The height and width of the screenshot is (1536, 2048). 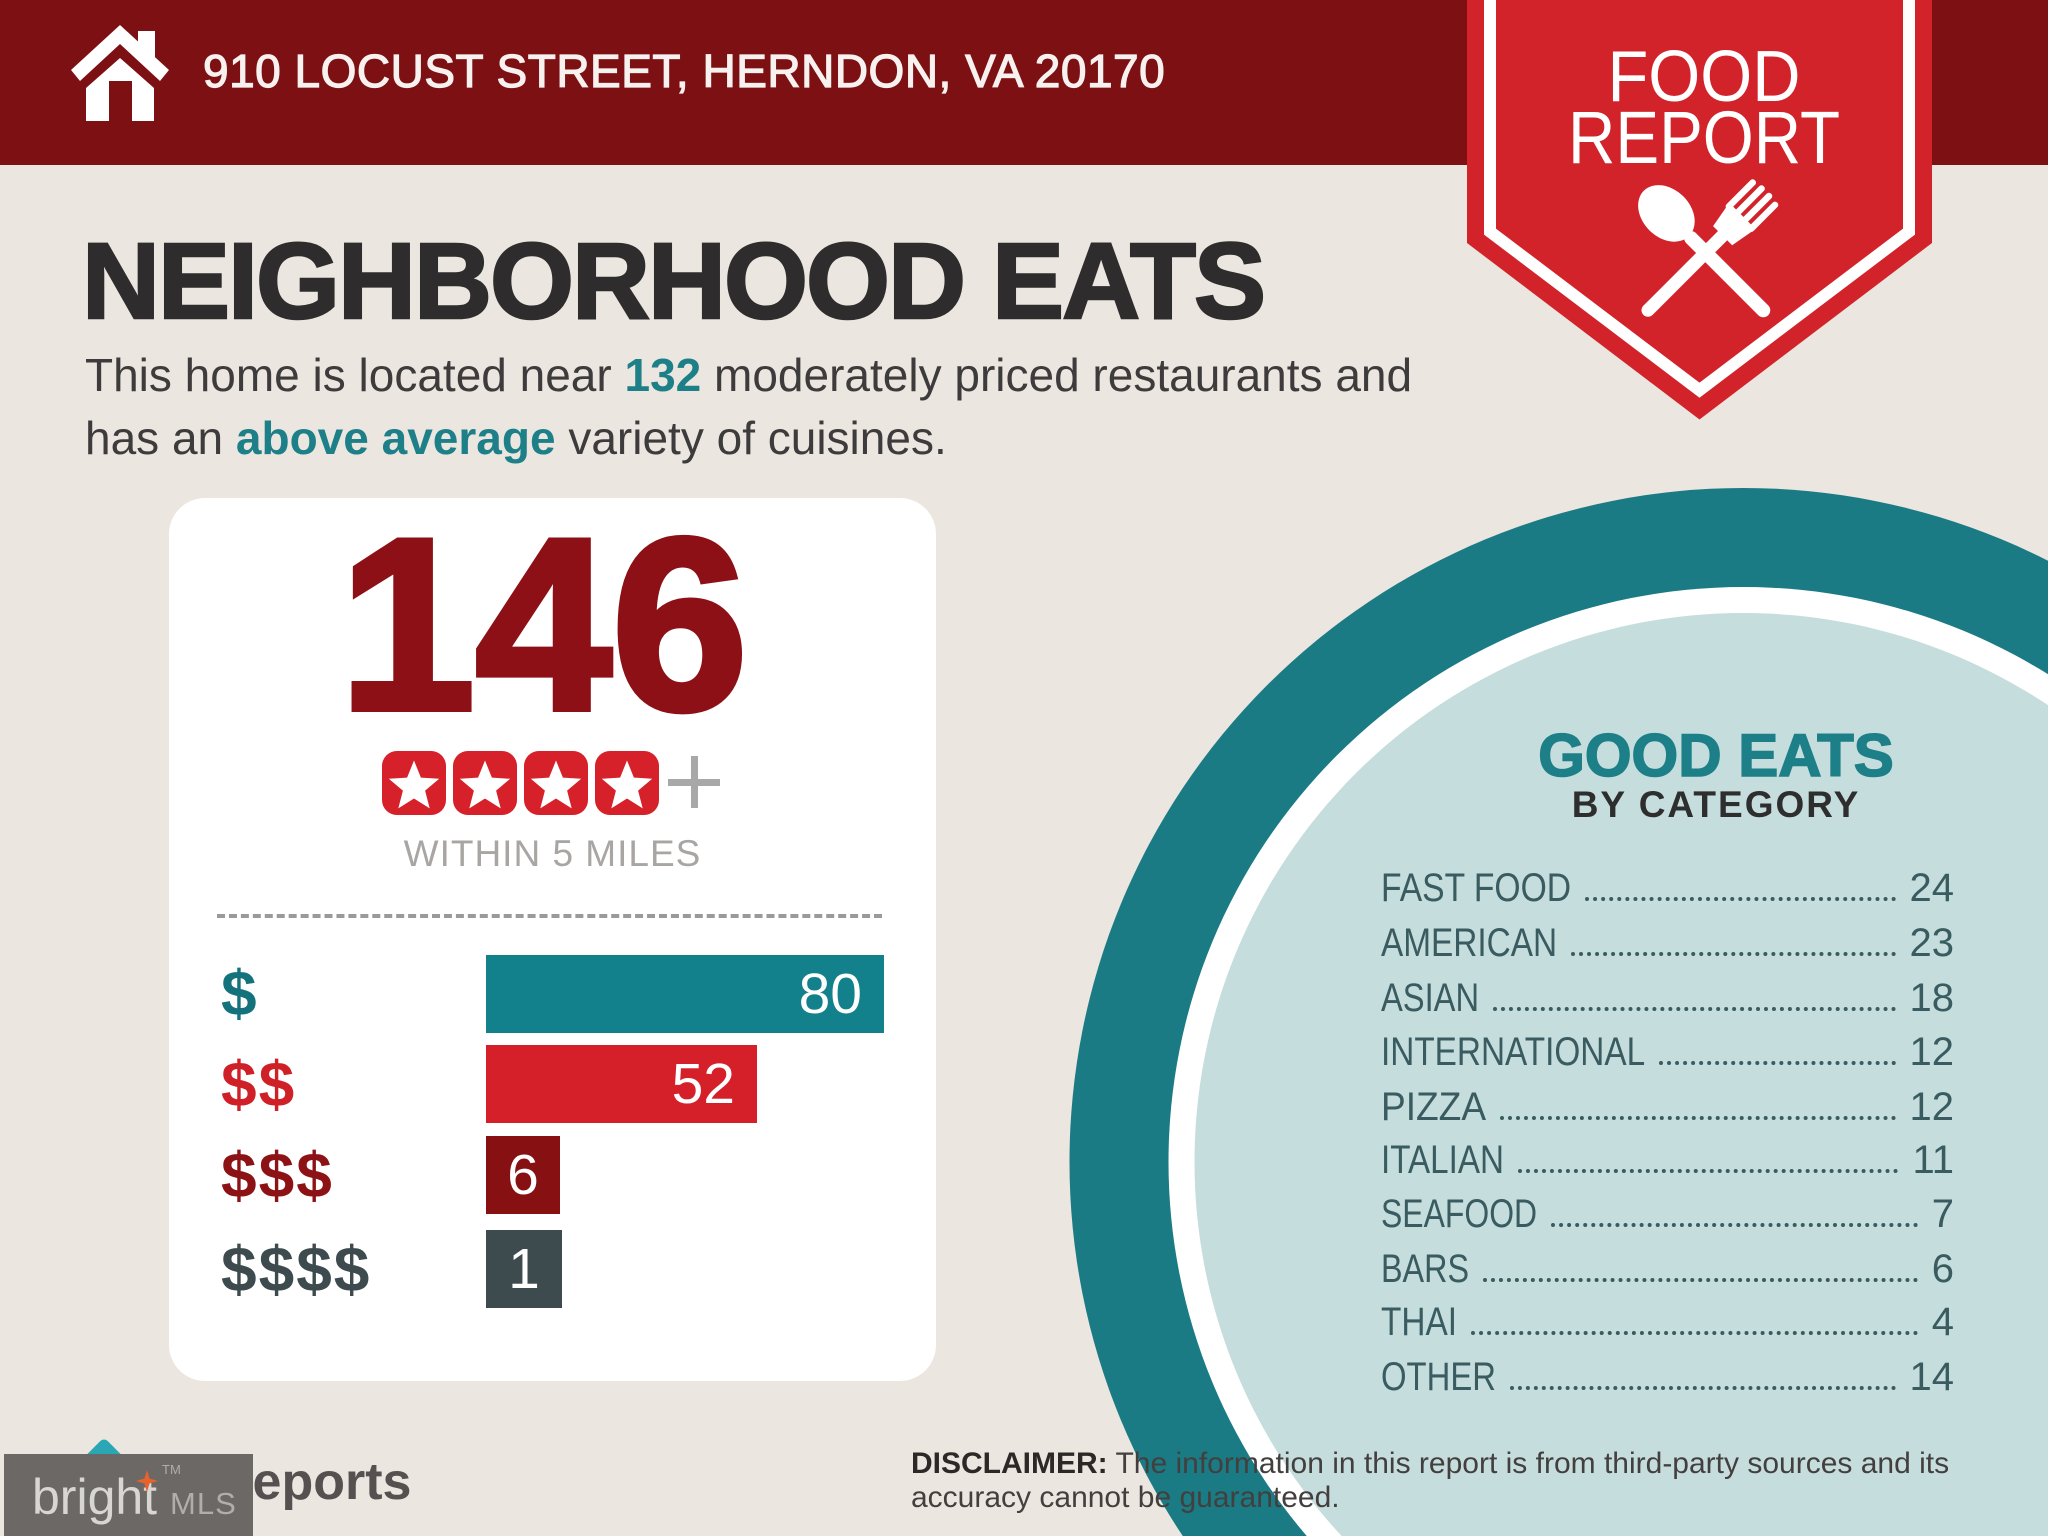 I want to click on svg-text: FOOD, so click(x=1704, y=77).